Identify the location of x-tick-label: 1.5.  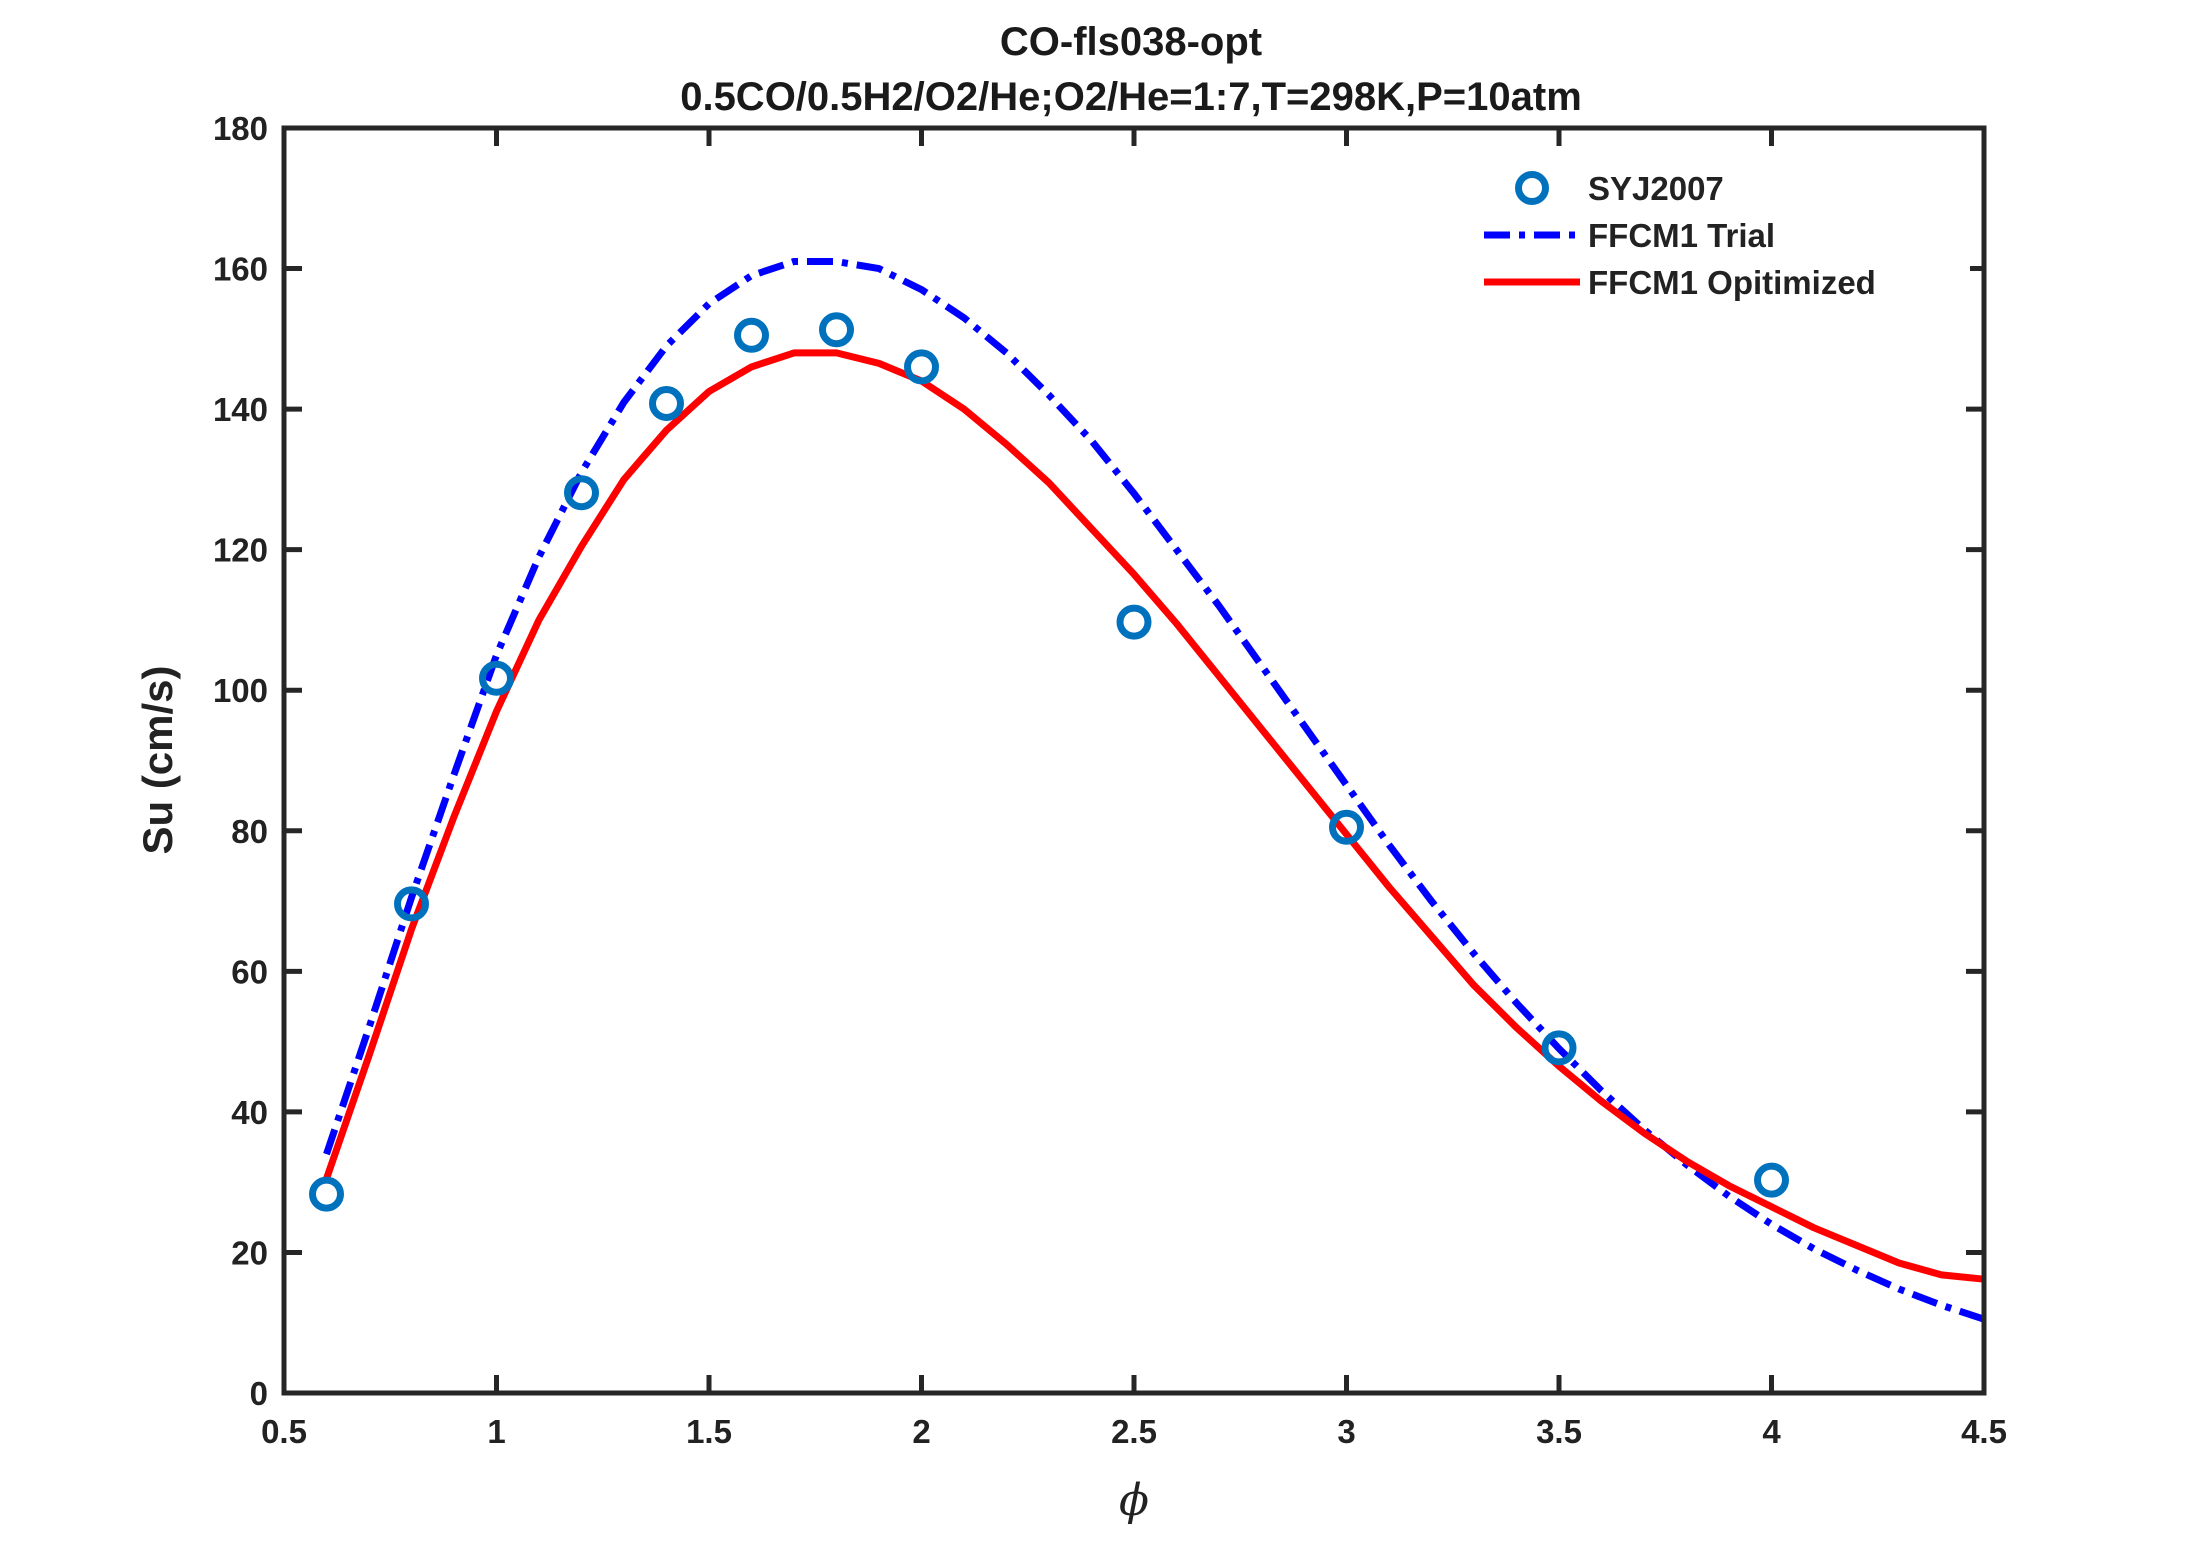
(709, 1431).